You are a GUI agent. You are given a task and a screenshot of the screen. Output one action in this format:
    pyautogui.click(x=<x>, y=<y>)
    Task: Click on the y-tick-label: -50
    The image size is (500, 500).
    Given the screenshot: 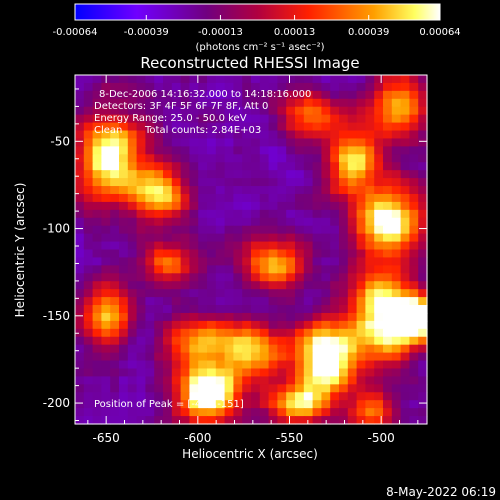 What is the action you would take?
    pyautogui.click(x=60, y=141)
    